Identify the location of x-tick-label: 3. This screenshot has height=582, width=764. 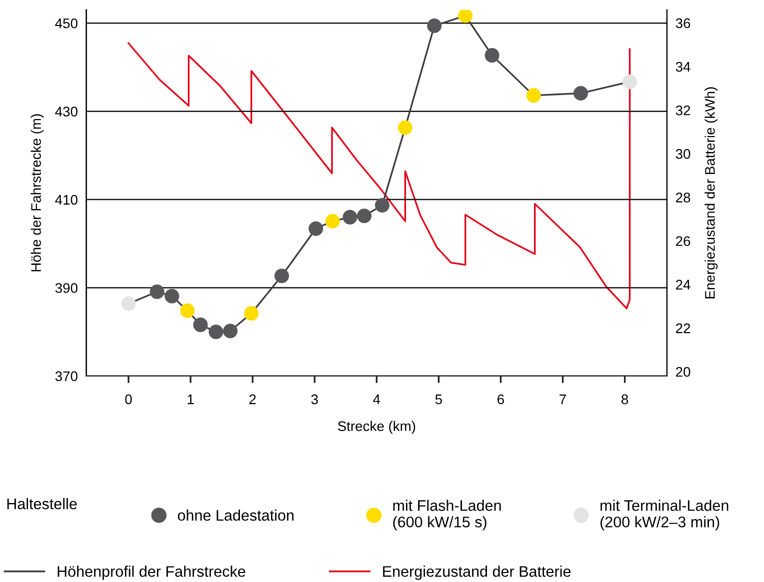
(314, 399).